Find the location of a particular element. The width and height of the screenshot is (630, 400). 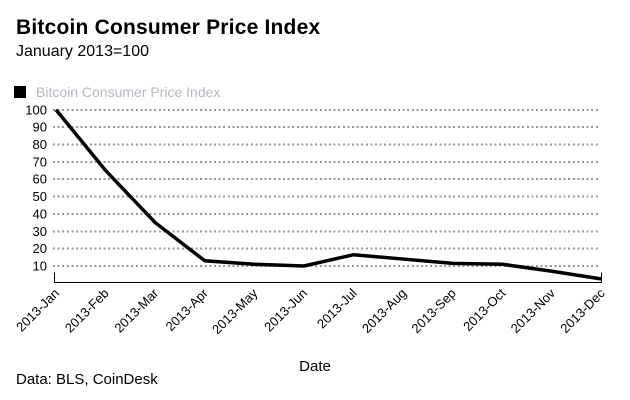

x-axis-tick-label: 2013-Nov is located at coordinates (533, 310).